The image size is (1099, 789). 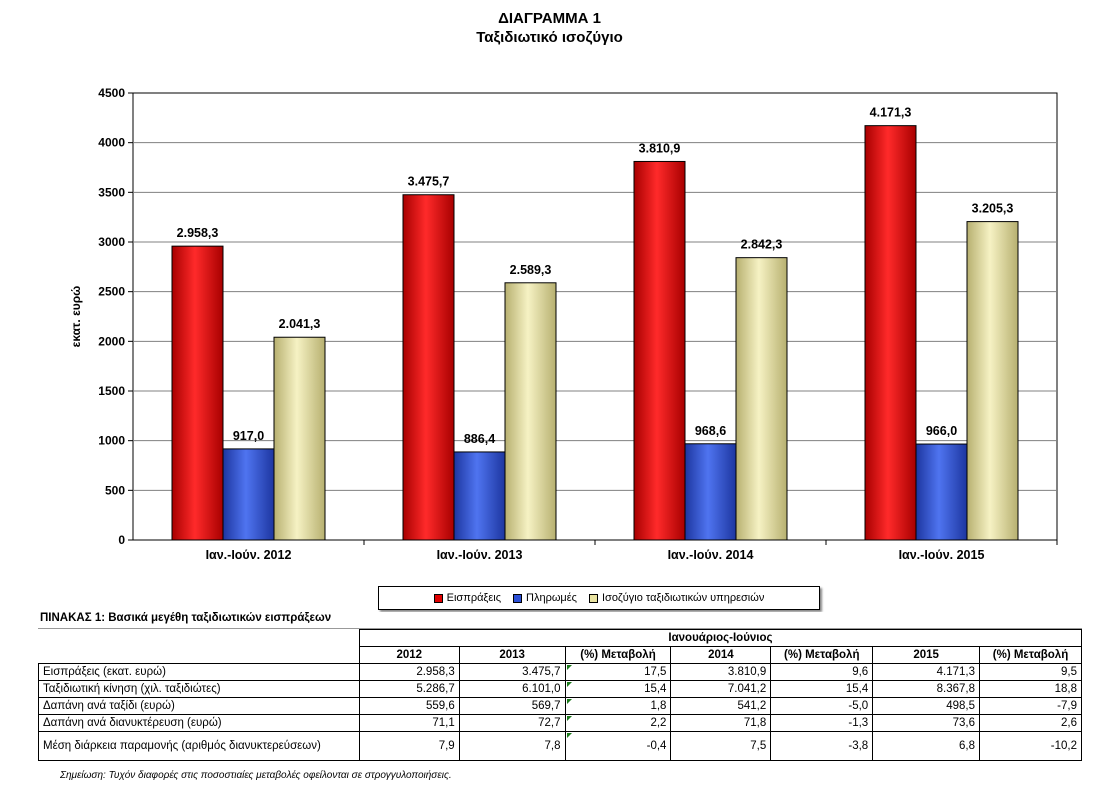 I want to click on column-header: 2013, so click(x=512, y=655).